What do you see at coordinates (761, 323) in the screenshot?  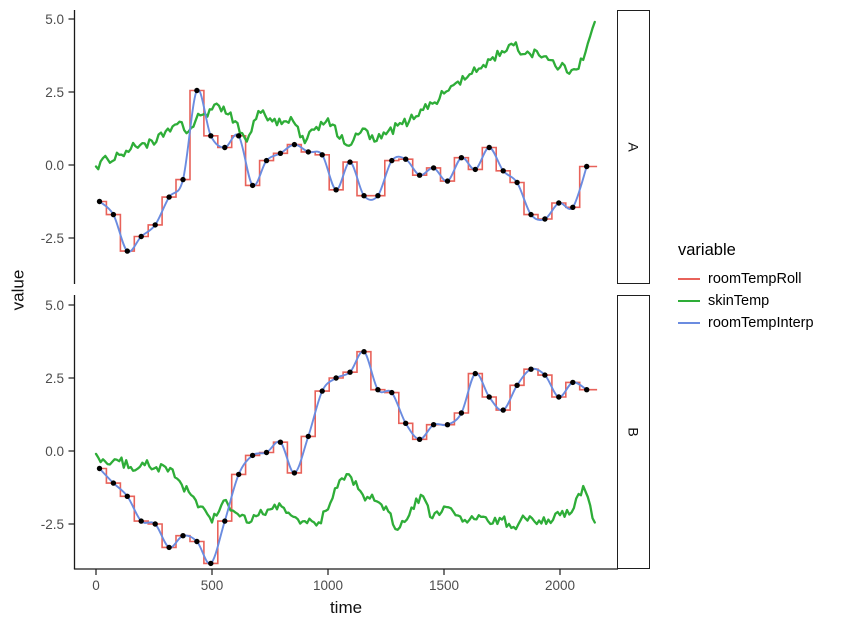 I see `legend-item-label: roomTempInterp` at bounding box center [761, 323].